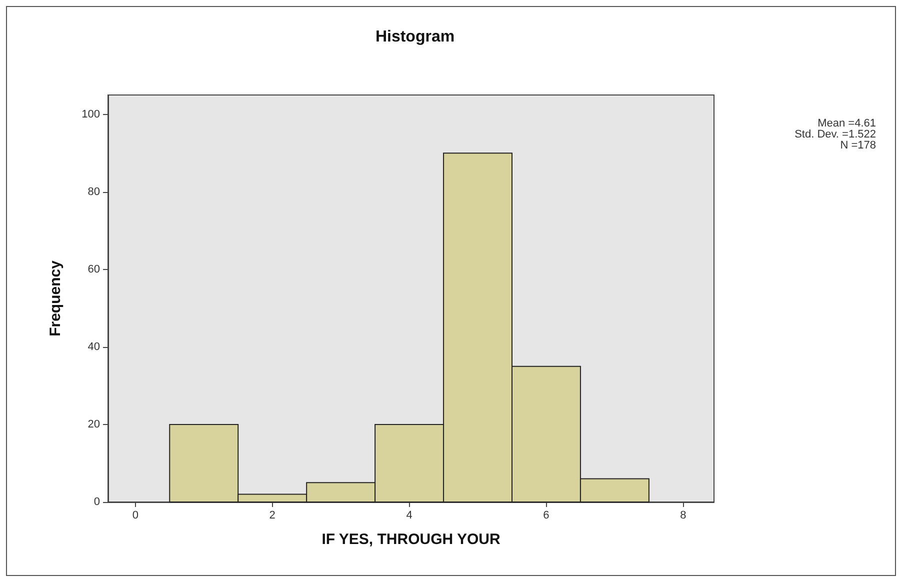 This screenshot has height=585, width=904. I want to click on y-tick-label: 80, so click(94, 192).